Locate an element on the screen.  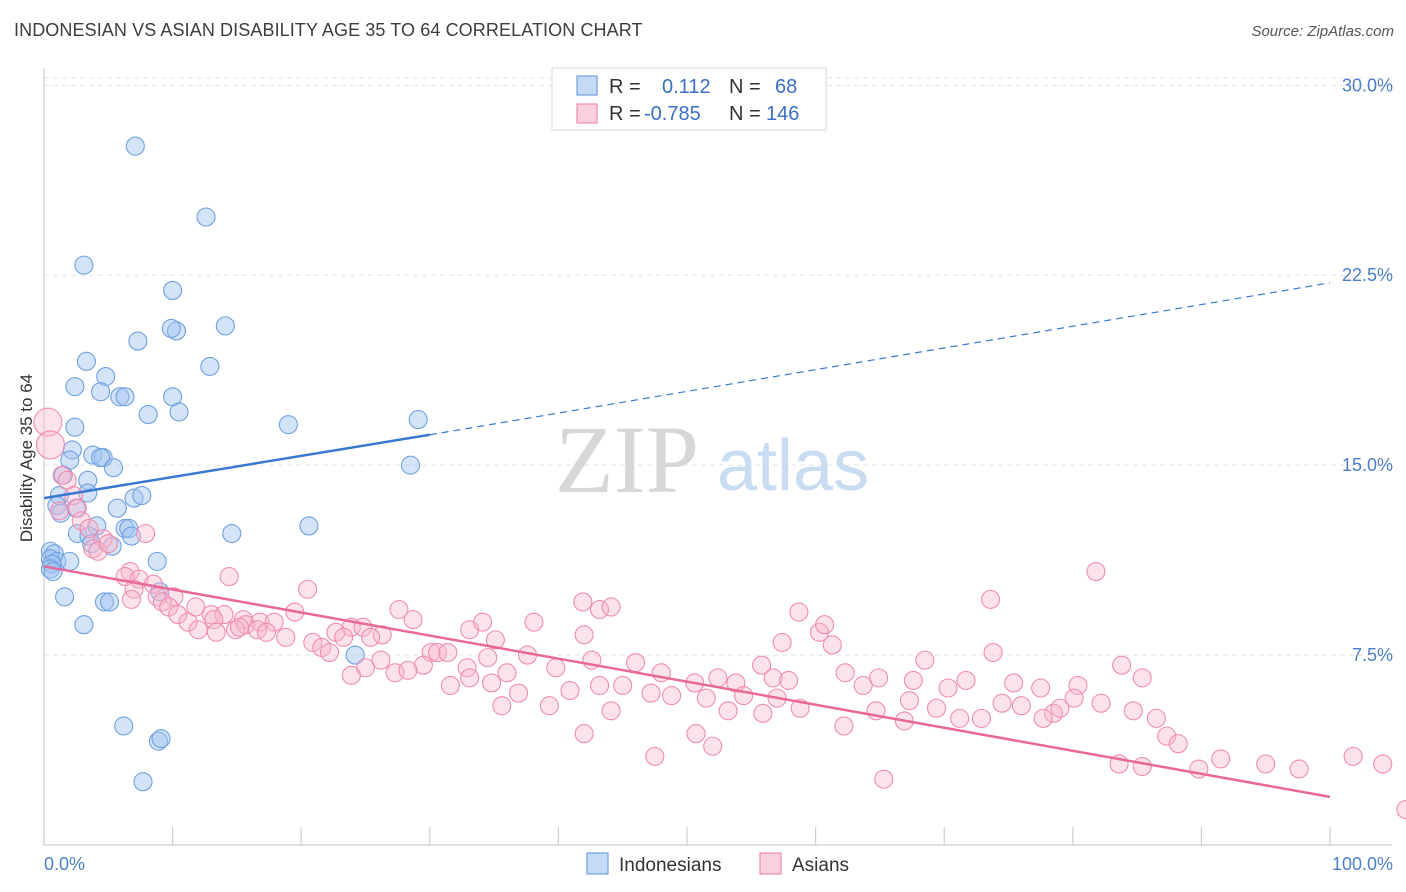
legend-r-label-1: R = is located at coordinates (625, 87).